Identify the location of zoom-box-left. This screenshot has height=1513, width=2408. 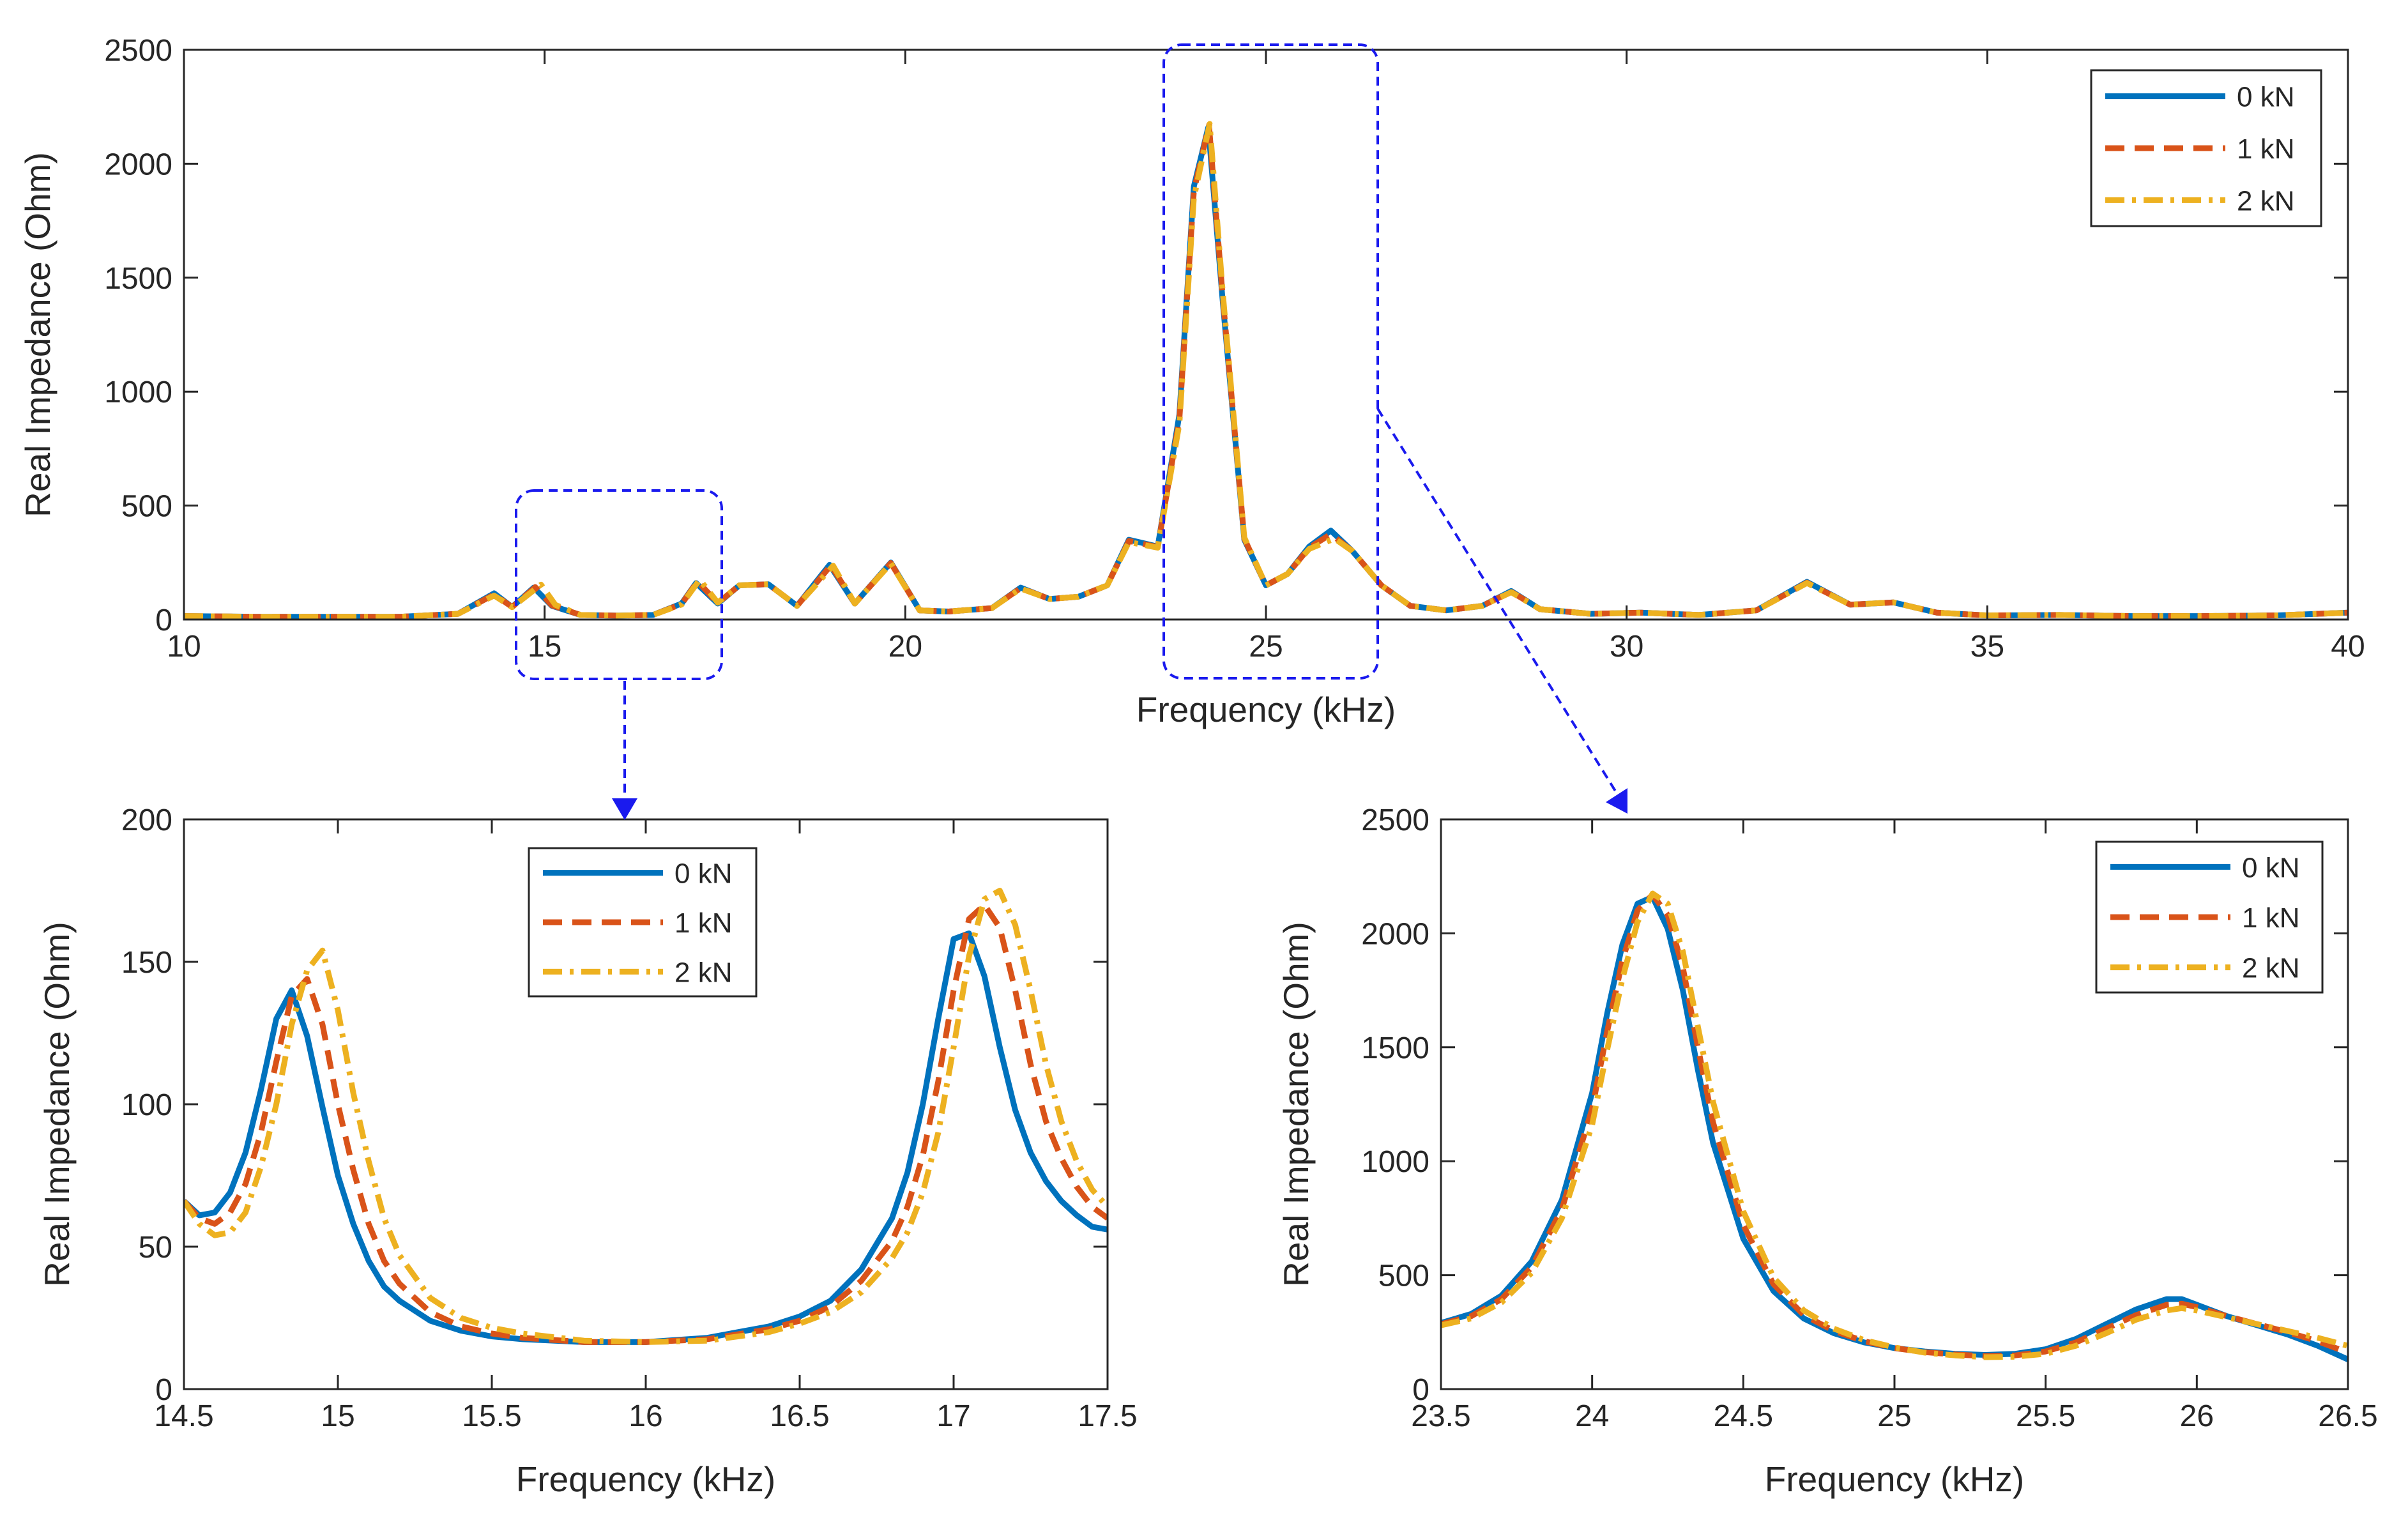
(619, 584).